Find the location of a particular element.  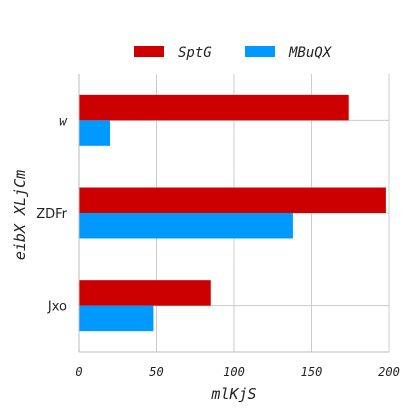

legend-swatch-MBuQX is located at coordinates (260, 51).